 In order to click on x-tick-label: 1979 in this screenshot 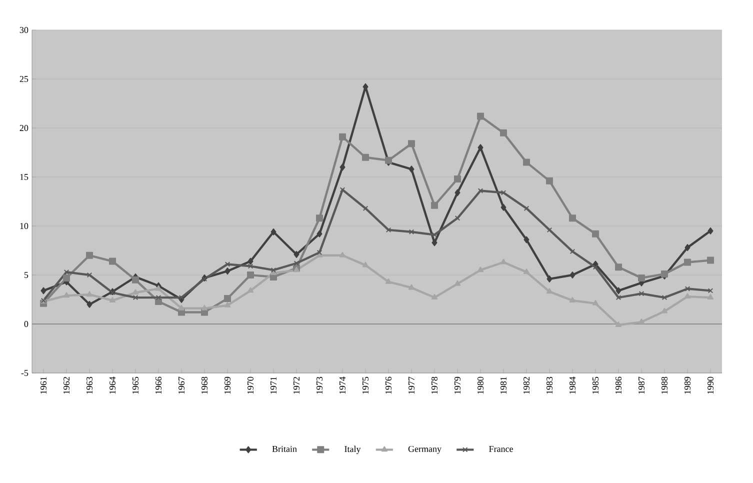, I will do `click(457, 385)`.